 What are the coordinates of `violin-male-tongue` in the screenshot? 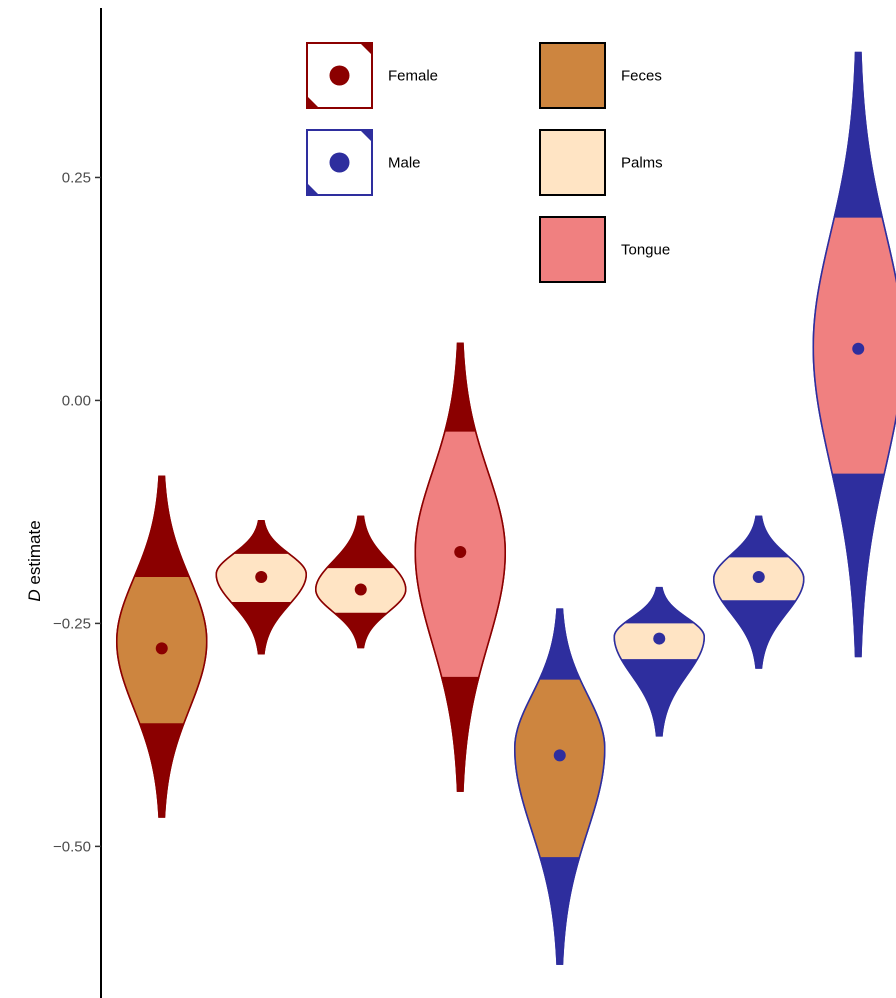 It's located at (854, 354).